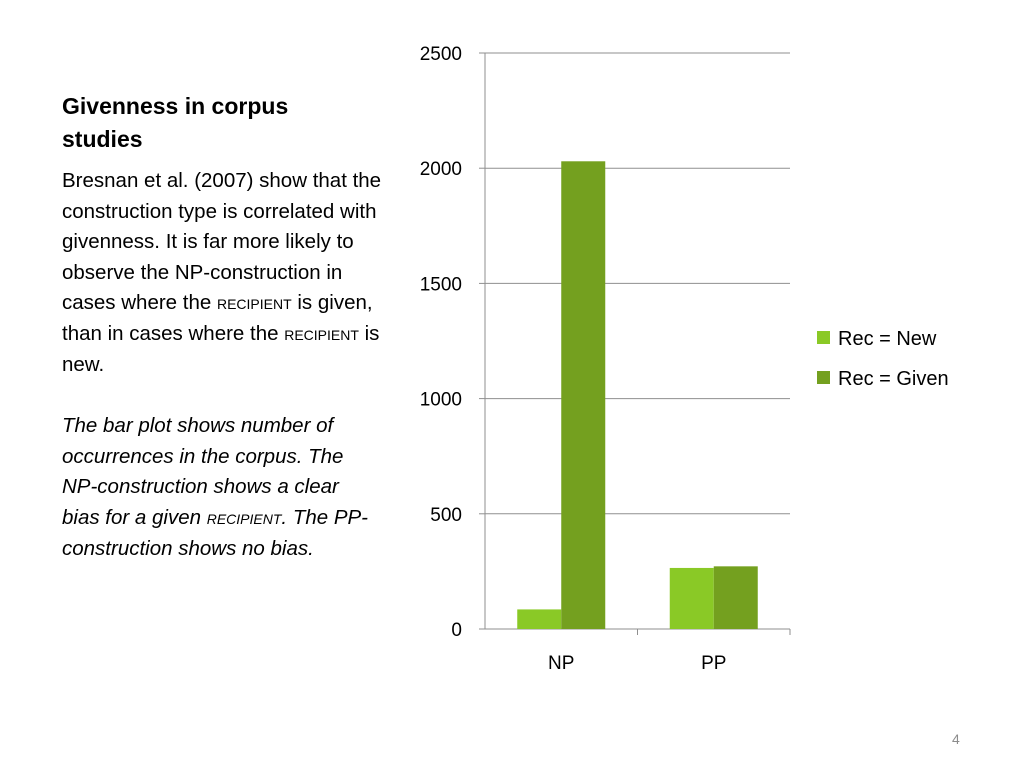 This screenshot has width=1024, height=768. Describe the element at coordinates (441, 284) in the screenshot. I see `y-tick-label: 1500` at that location.